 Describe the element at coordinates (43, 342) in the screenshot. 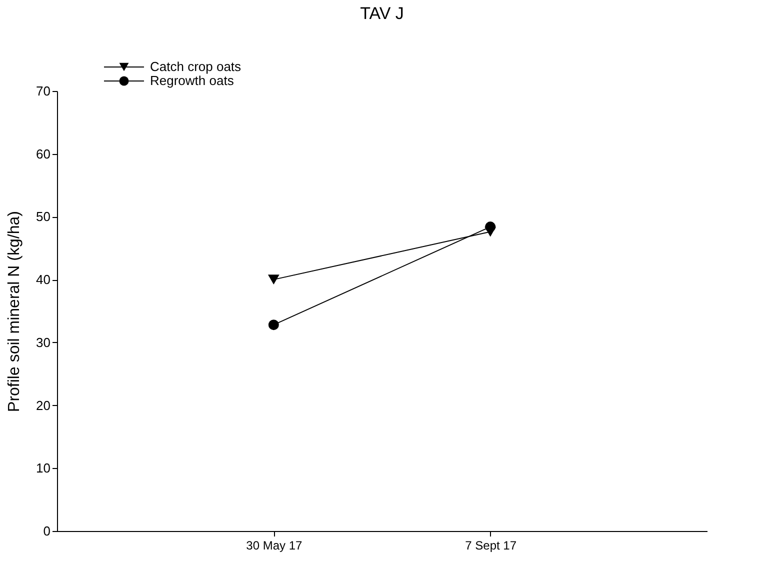

I see `y-tick-label: 30` at that location.